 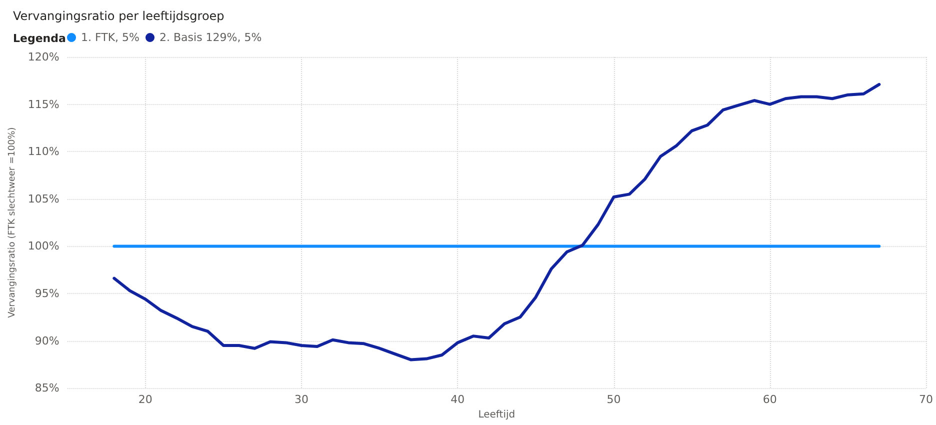 I want to click on y-tick-label: 100%, so click(x=44, y=246).